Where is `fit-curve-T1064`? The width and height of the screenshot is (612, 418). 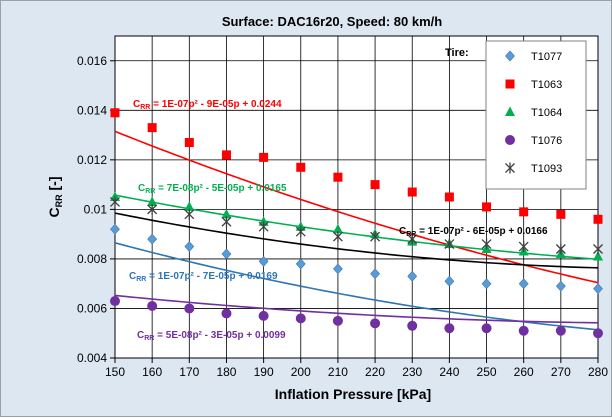 fit-curve-T1064 is located at coordinates (356, 227).